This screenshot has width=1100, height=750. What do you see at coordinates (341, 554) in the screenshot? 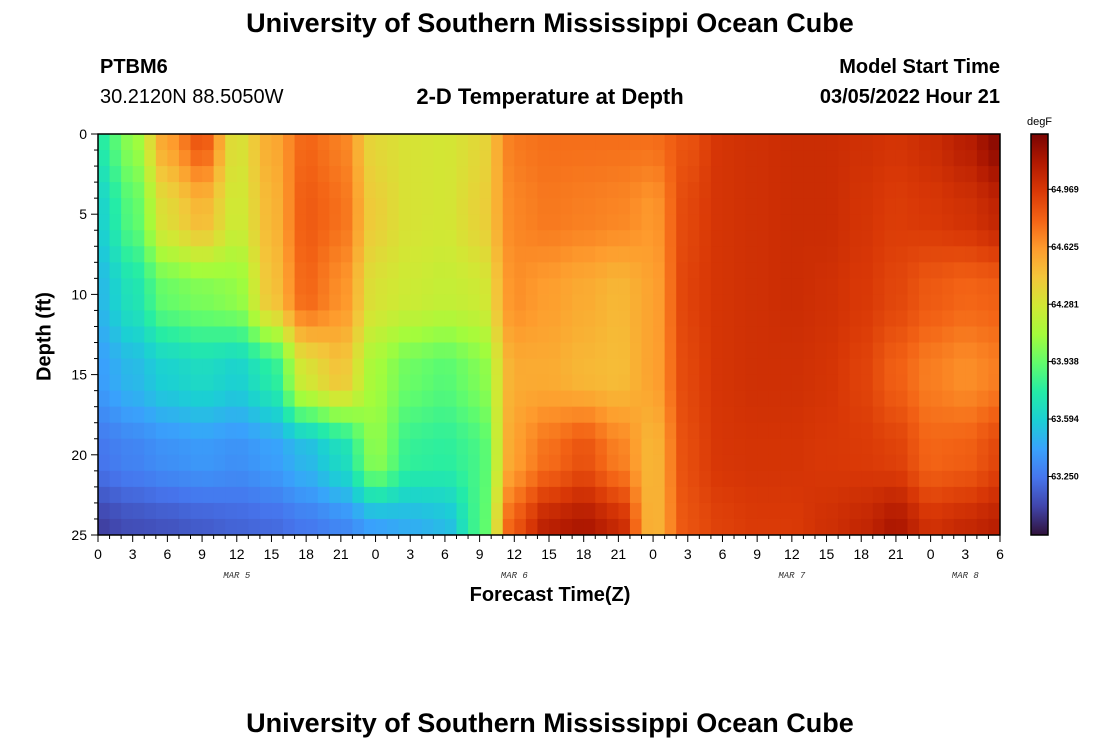
I see `x-tick-label: 21` at bounding box center [341, 554].